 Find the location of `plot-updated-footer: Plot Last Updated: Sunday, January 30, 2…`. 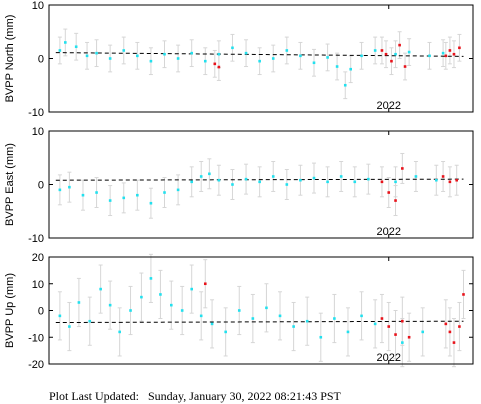

plot-updated-footer: Plot Last Updated: Sunday, January 30, 2… is located at coordinates (195, 396).